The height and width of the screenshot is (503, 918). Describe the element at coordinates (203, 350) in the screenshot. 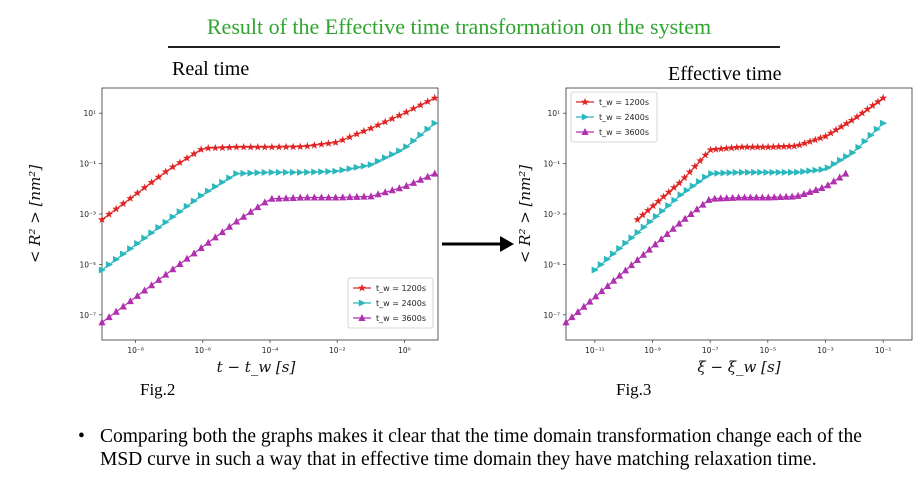

I see `x-tick-label: 10⁻⁶` at that location.